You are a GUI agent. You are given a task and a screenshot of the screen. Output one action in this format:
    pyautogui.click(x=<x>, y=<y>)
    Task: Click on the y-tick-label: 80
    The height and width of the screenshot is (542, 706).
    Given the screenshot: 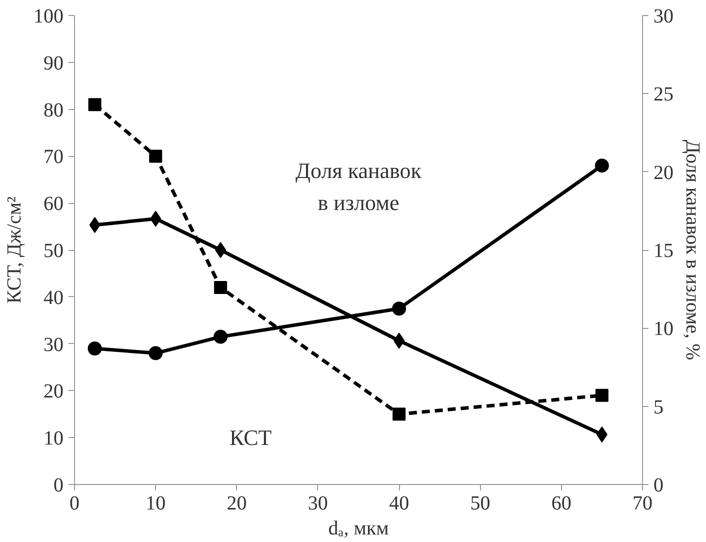 What is the action you would take?
    pyautogui.click(x=54, y=110)
    